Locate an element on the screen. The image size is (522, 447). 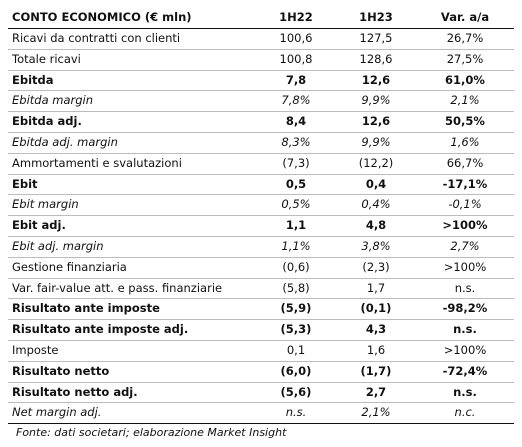
row-label: Ebitda is located at coordinates (132, 81).